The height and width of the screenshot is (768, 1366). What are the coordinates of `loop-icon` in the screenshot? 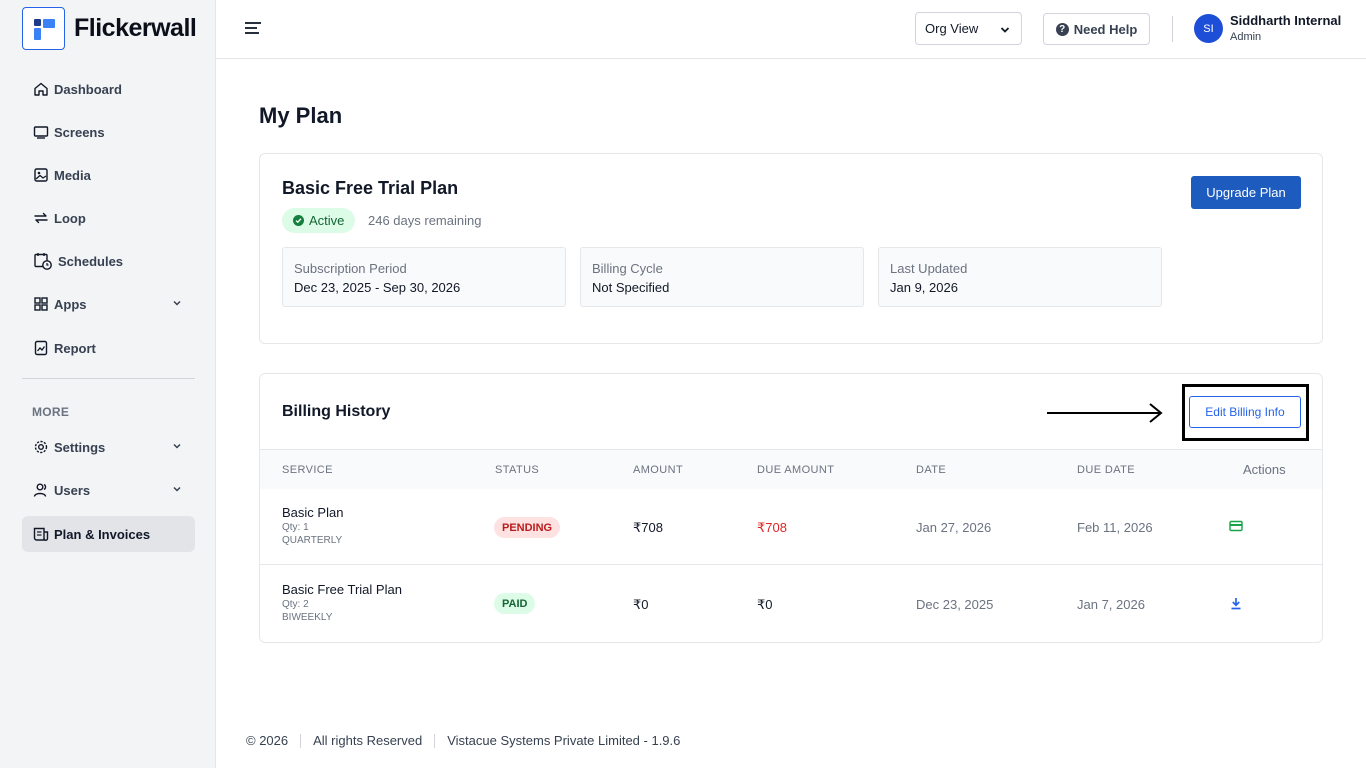 It's located at (41, 218).